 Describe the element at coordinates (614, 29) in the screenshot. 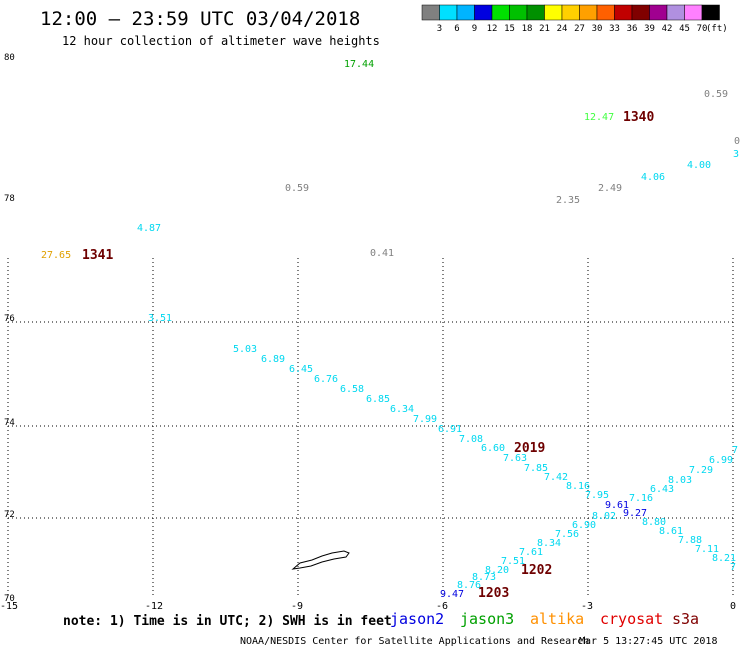

I see `legend-tick-label: 33` at that location.